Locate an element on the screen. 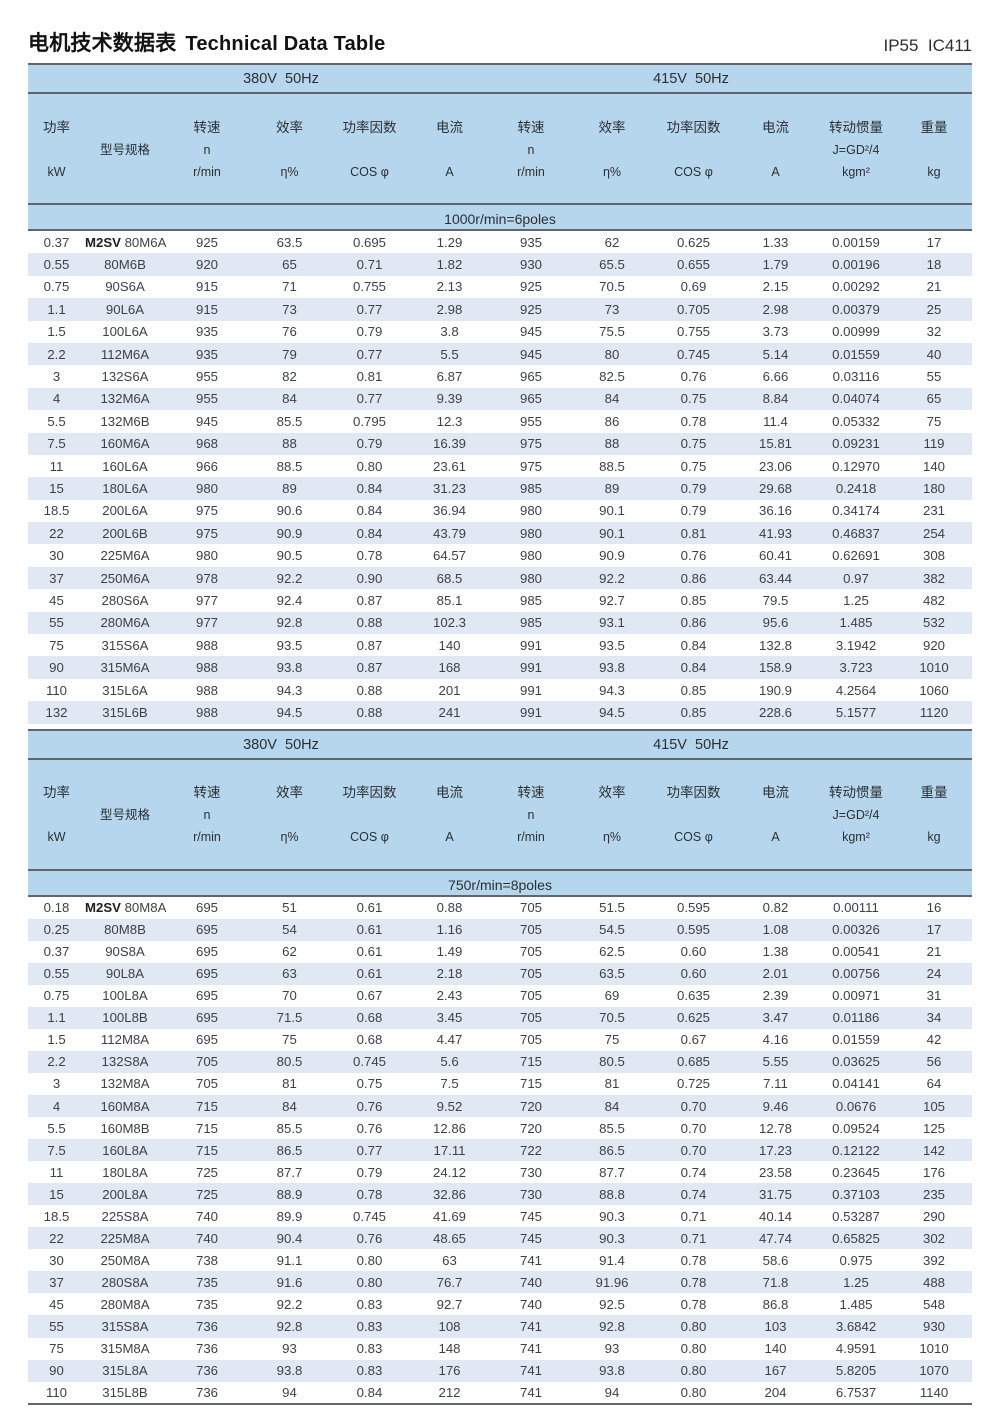  cell-efficiency-415: 94.3 is located at coordinates (612, 690).